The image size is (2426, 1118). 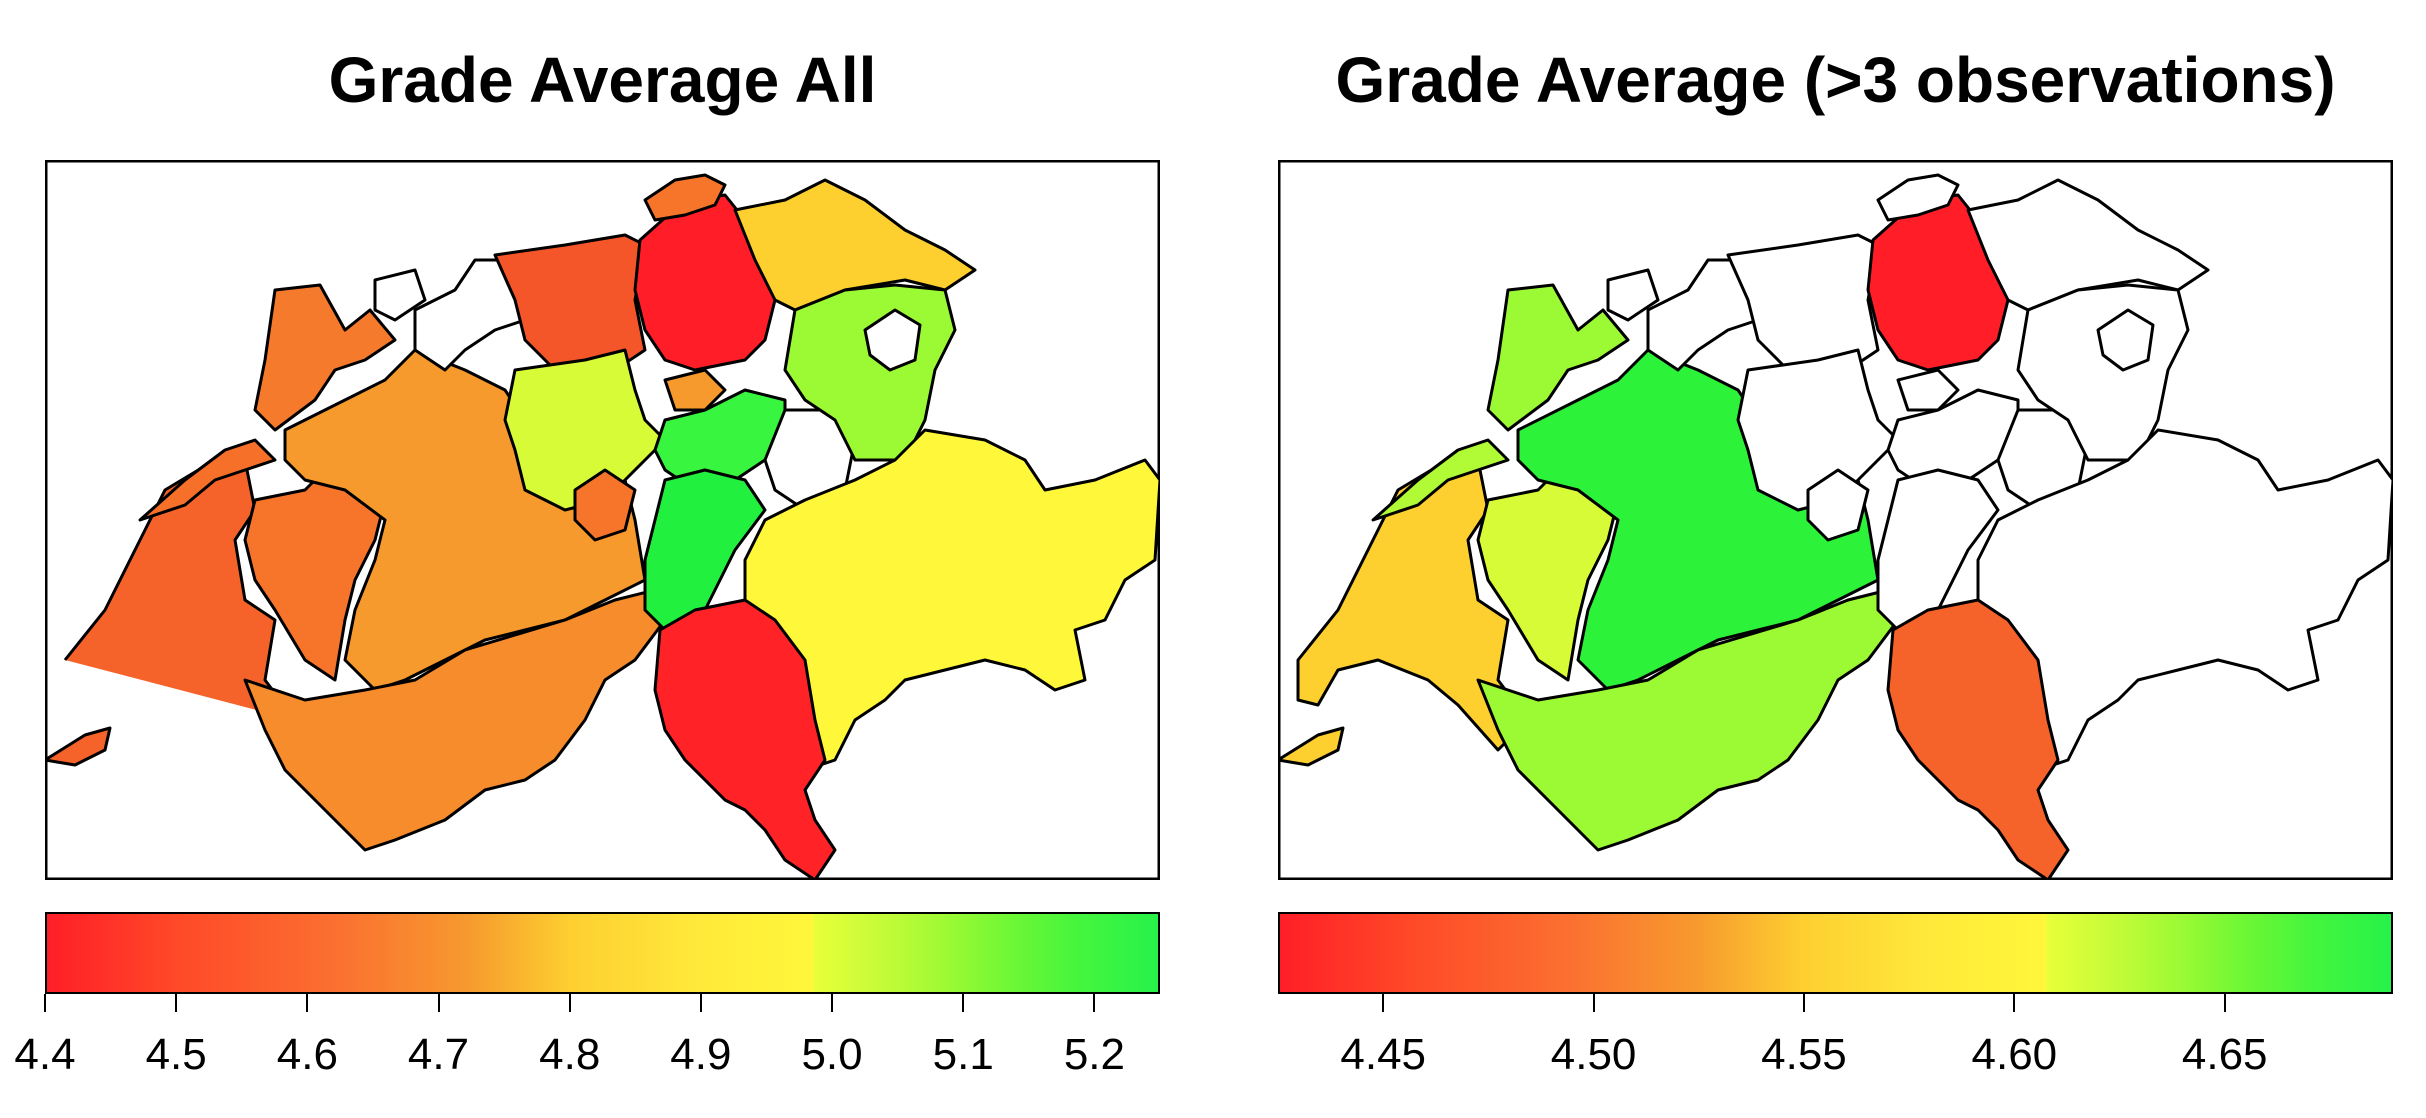 I want to click on scale-tick-label: 4.4, so click(x=45, y=1054).